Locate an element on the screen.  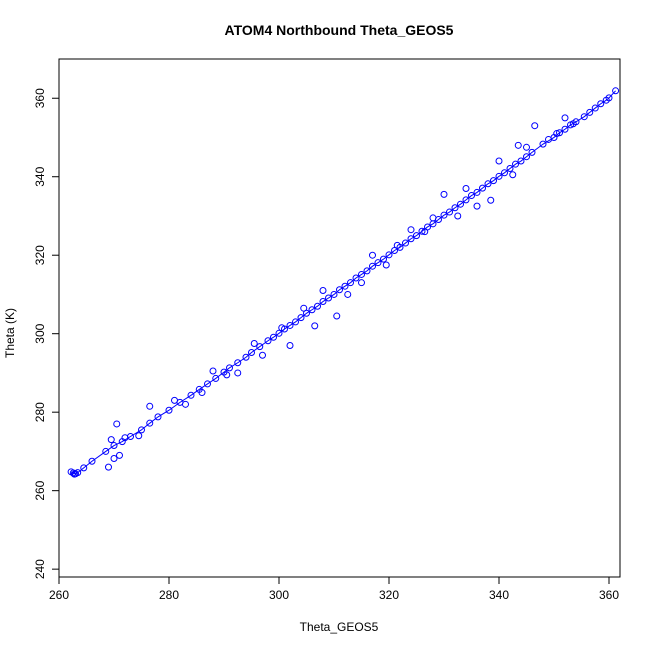
x-tick-label: 300 is located at coordinates (279, 595).